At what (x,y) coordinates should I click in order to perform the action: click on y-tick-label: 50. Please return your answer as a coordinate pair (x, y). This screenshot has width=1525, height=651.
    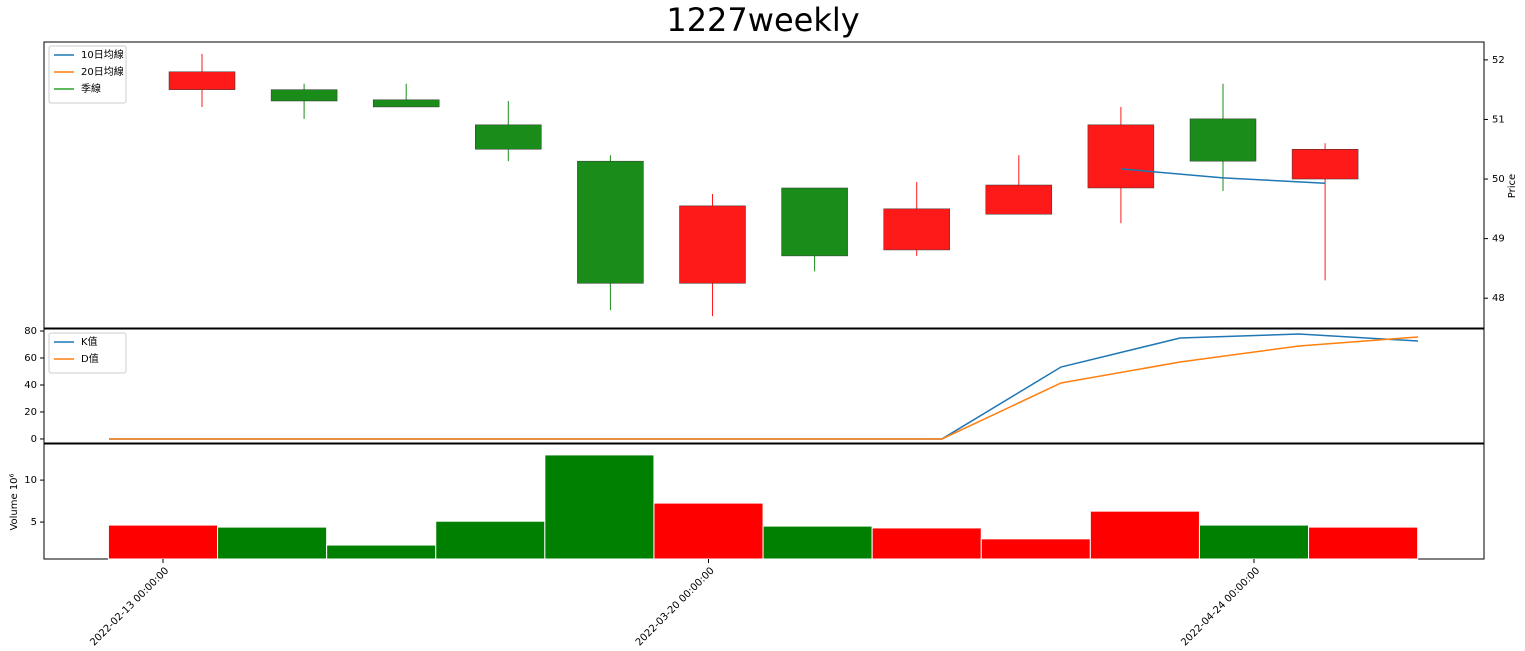
    Looking at the image, I should click on (1498, 179).